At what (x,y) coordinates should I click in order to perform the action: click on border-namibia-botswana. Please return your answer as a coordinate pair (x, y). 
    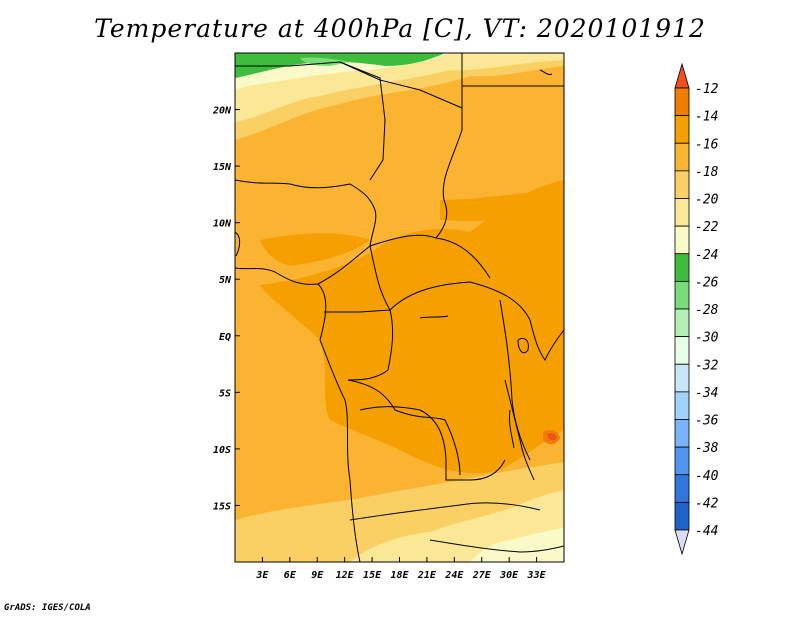
    Looking at the image, I should click on (445, 511).